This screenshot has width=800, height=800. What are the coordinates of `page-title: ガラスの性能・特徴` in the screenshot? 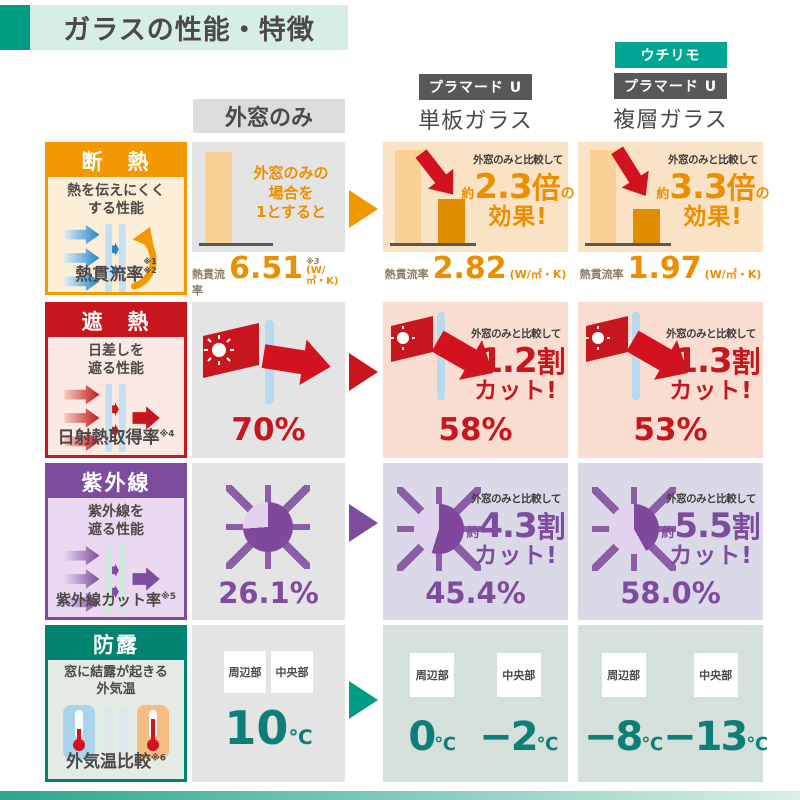 It's located at (189, 30).